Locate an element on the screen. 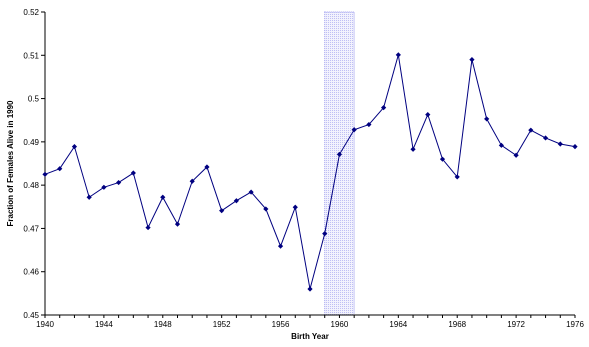 This screenshot has width=589, height=347. y-tick-label: 0.45 is located at coordinates (31, 315).